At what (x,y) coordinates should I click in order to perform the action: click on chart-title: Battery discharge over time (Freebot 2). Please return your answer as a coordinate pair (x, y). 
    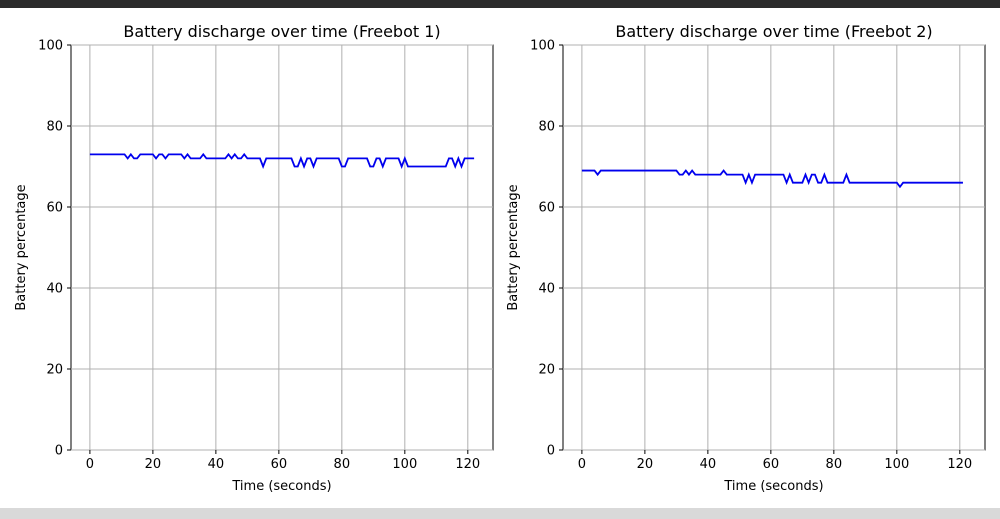
    Looking at the image, I should click on (773, 31).